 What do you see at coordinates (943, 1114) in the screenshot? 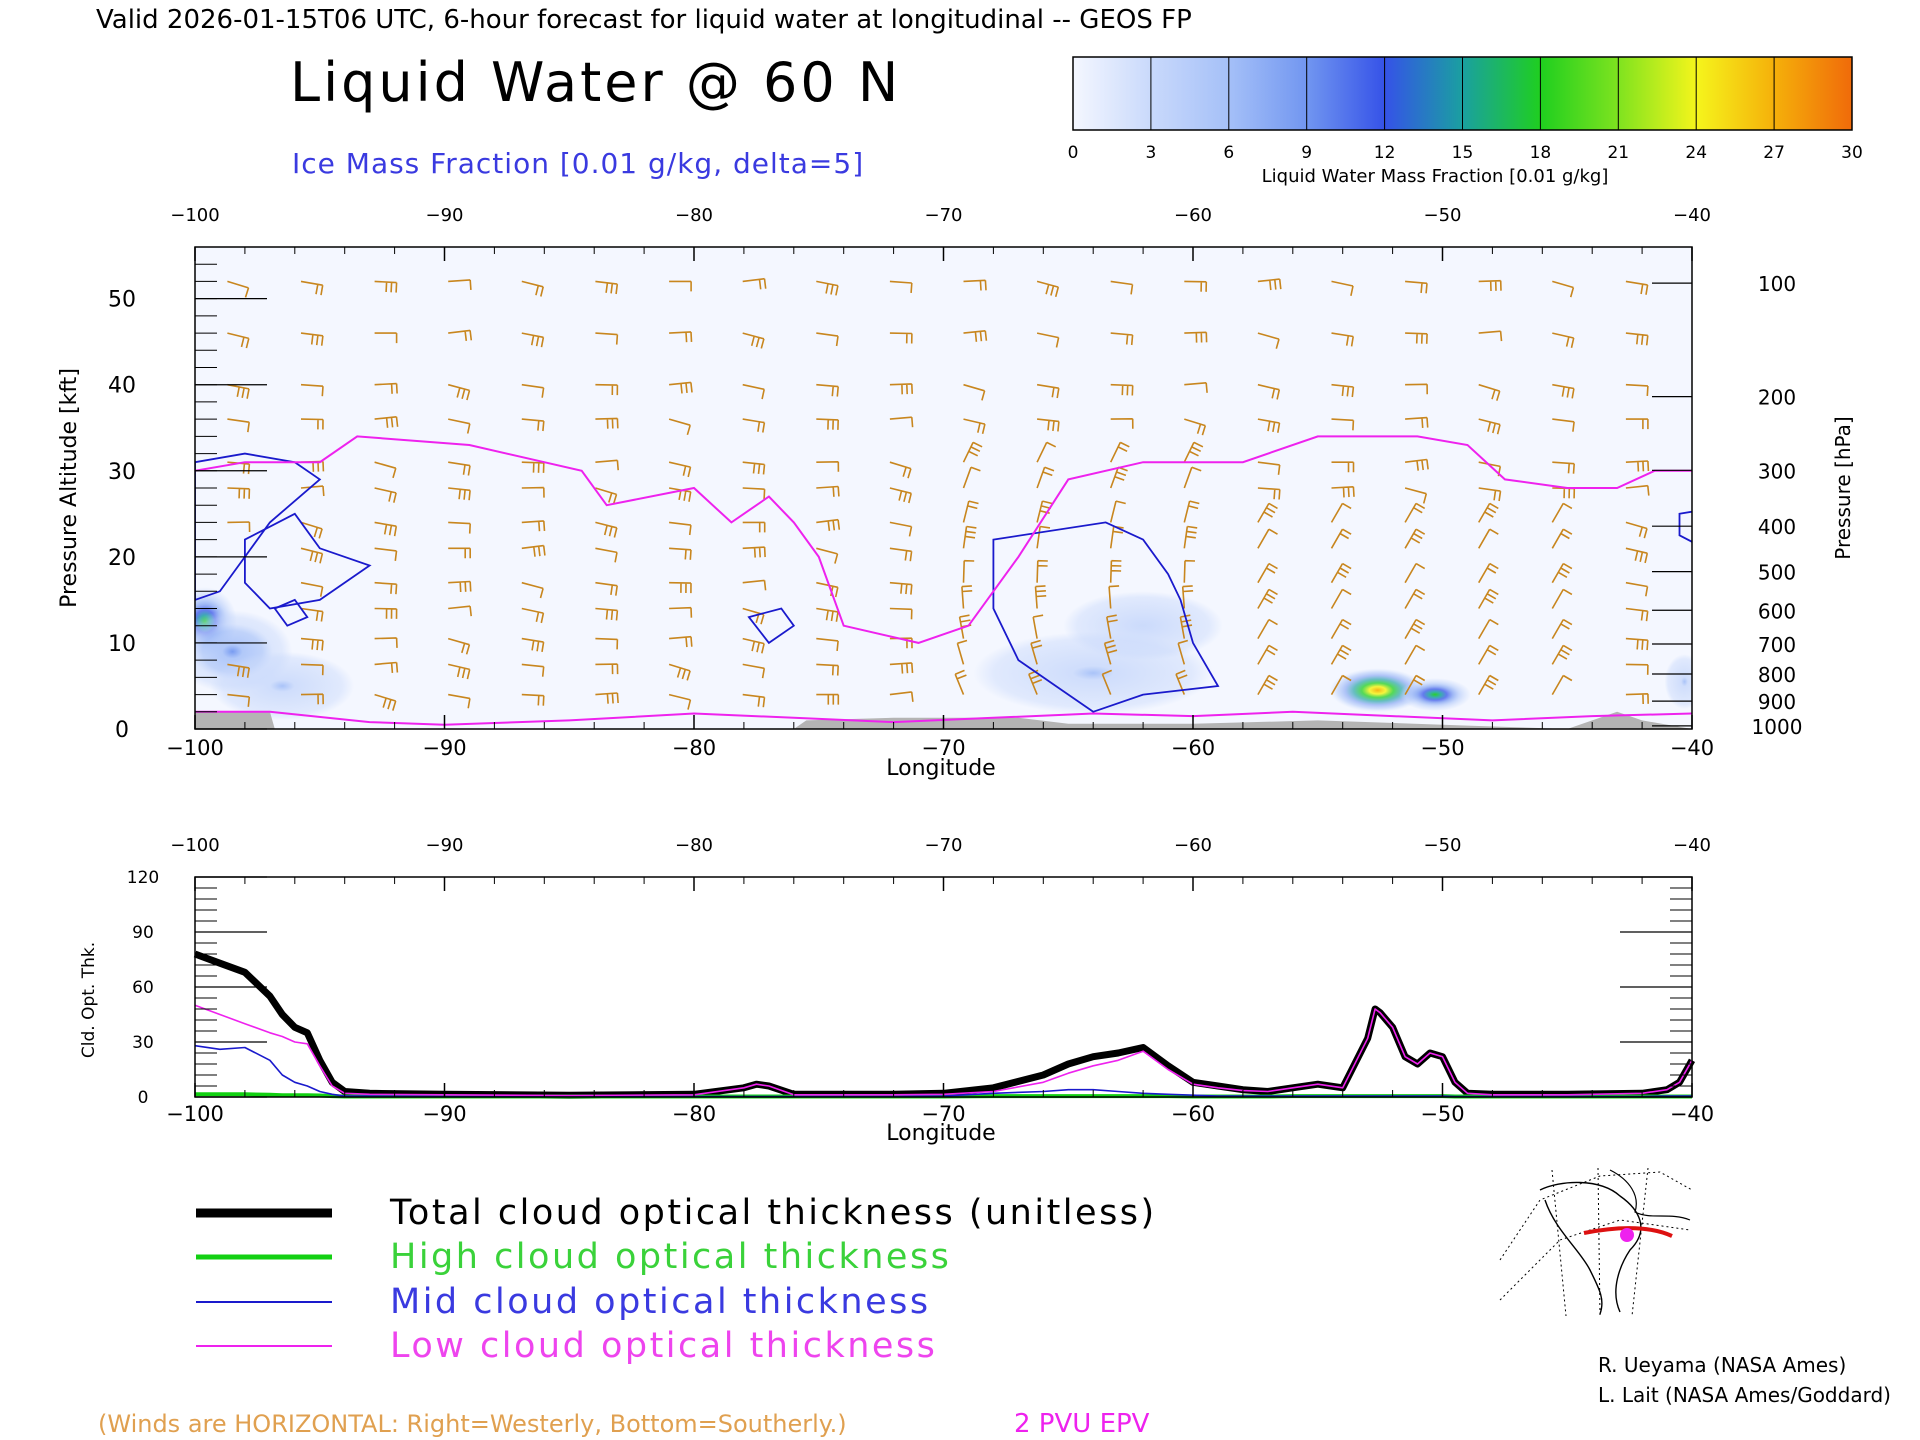
I see `x-tick-label: −70` at bounding box center [943, 1114].